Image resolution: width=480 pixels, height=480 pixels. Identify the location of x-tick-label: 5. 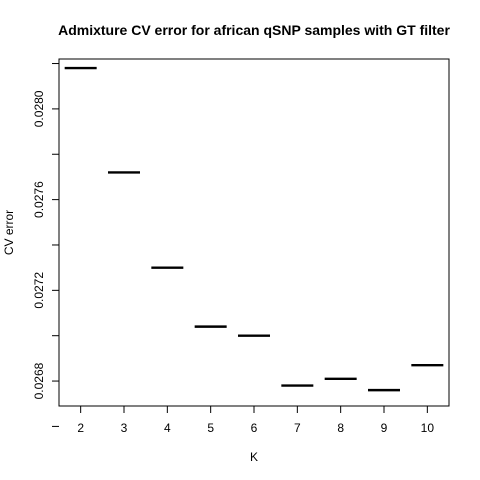
(210, 428).